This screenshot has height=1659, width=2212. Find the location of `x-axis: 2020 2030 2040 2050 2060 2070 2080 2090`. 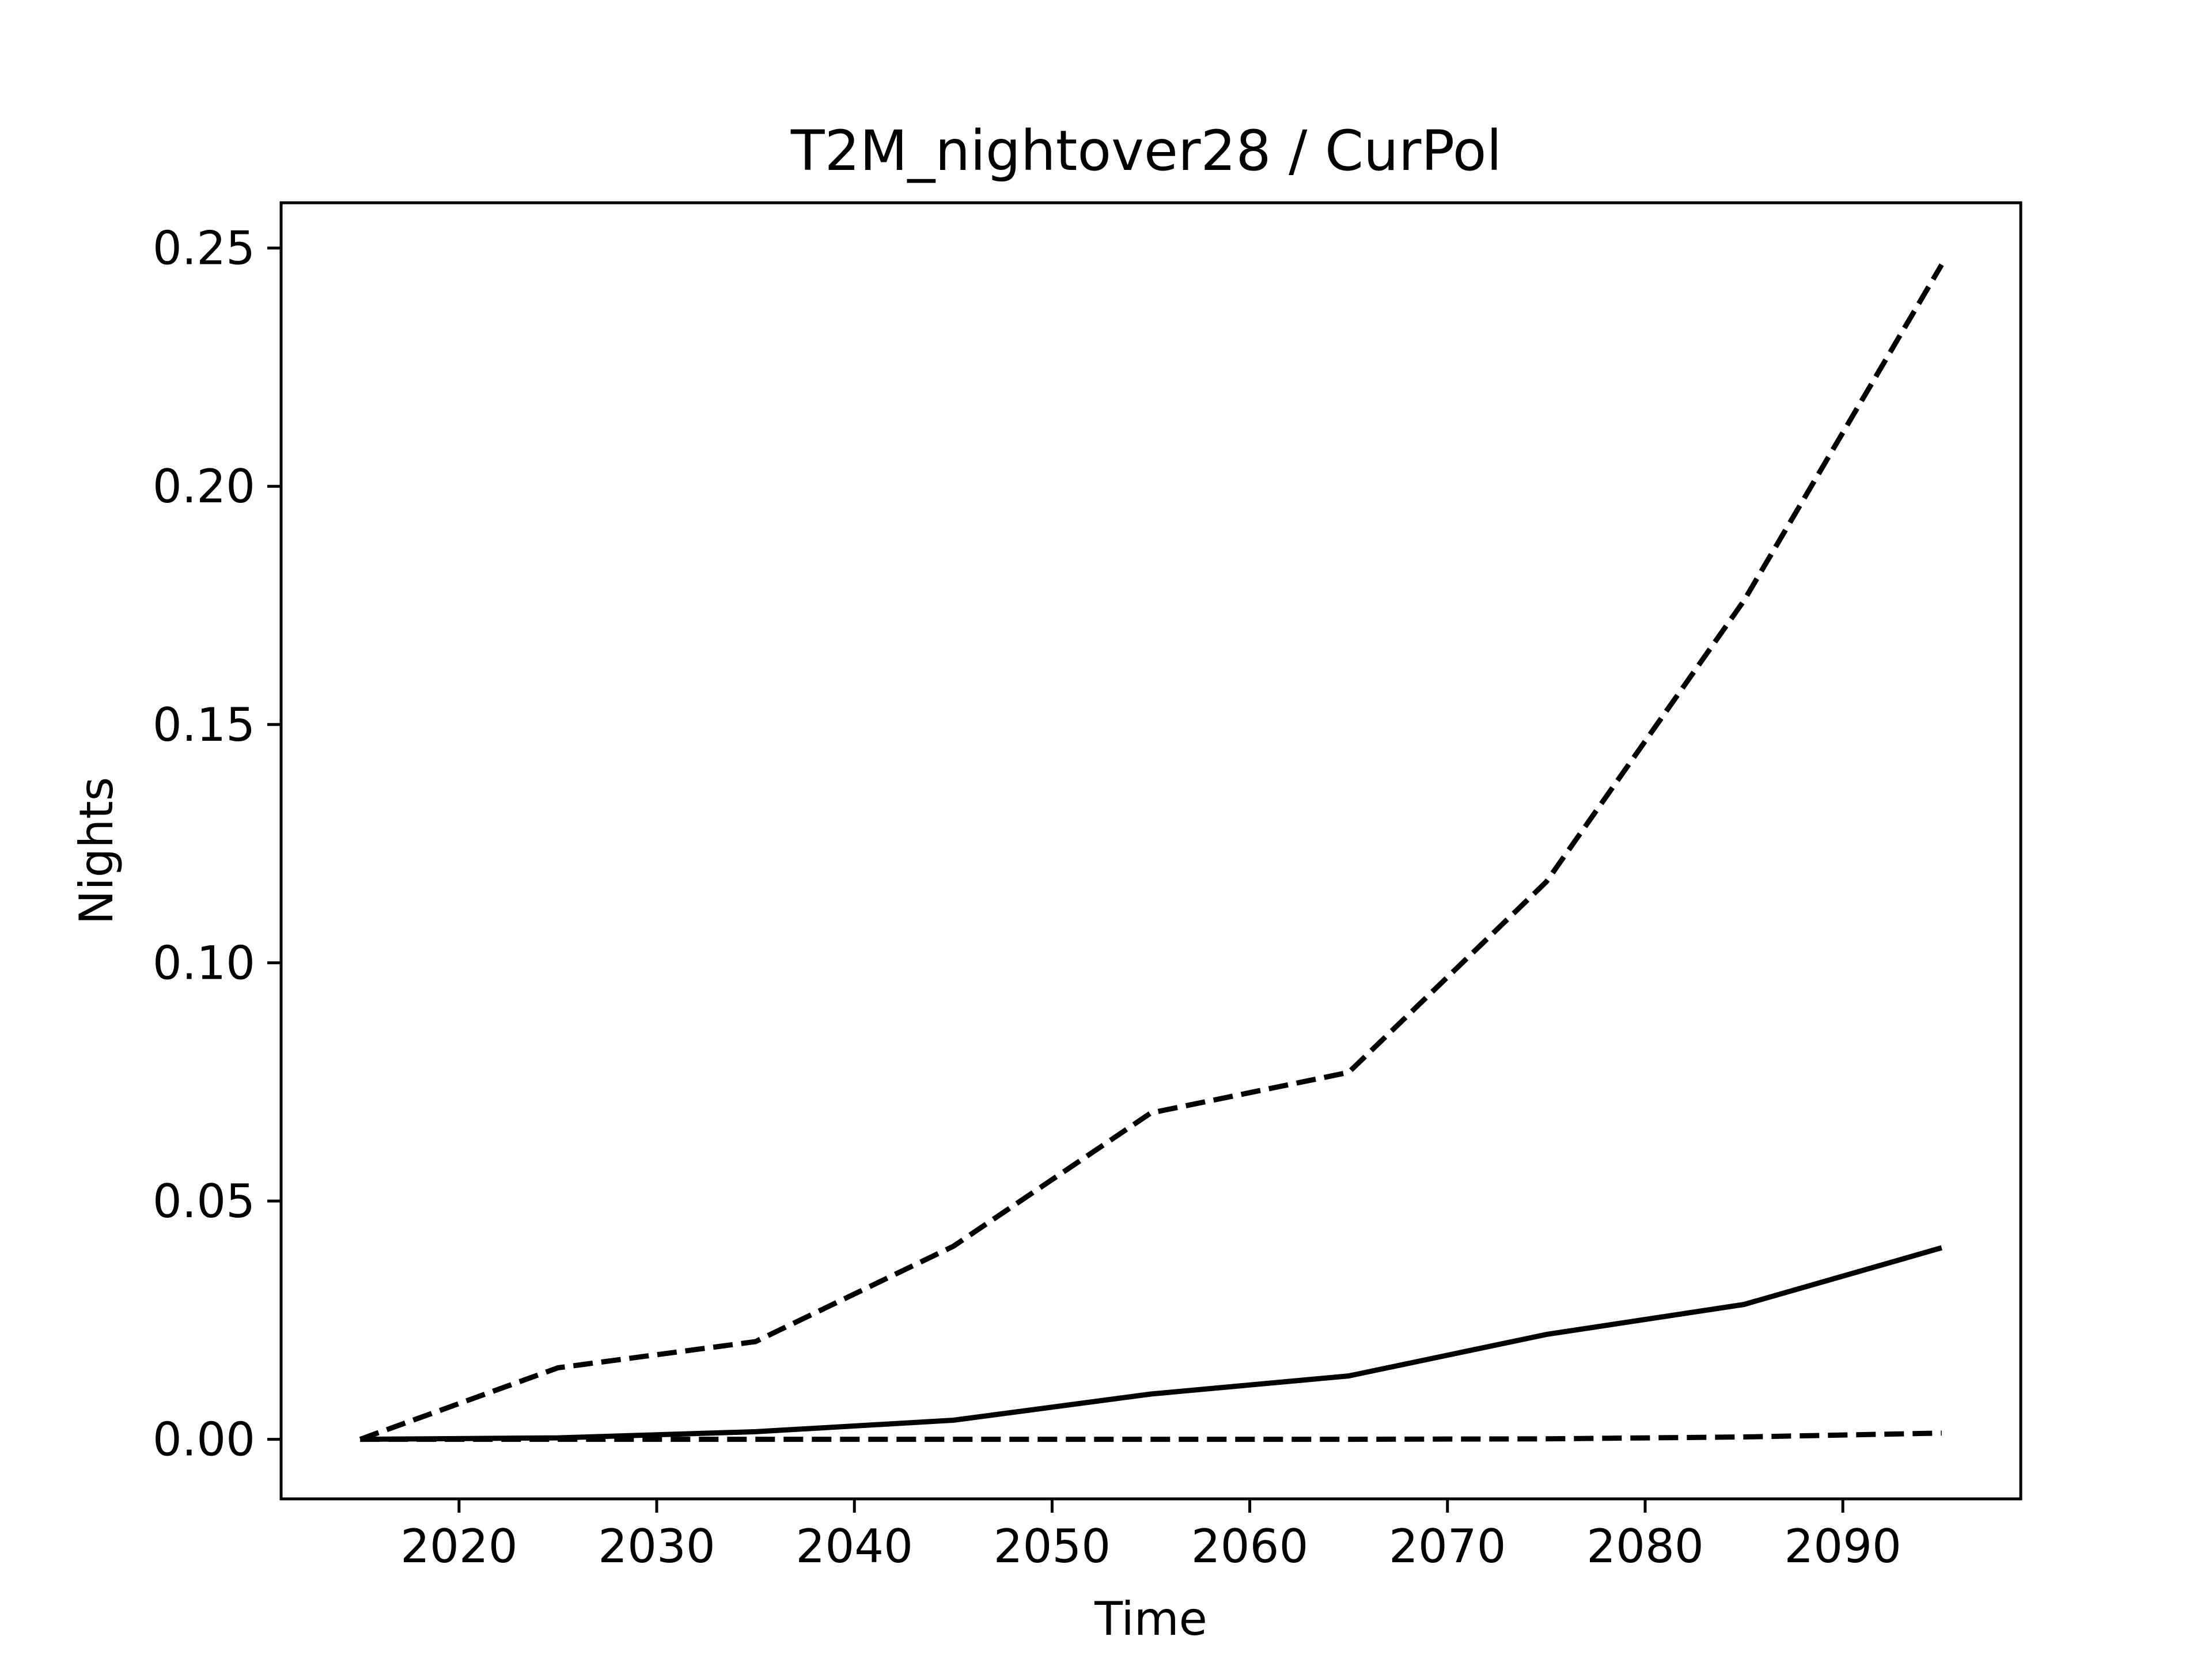

x-axis: 2020 2030 2040 2050 2060 2070 2080 2090 is located at coordinates (1151, 1536).